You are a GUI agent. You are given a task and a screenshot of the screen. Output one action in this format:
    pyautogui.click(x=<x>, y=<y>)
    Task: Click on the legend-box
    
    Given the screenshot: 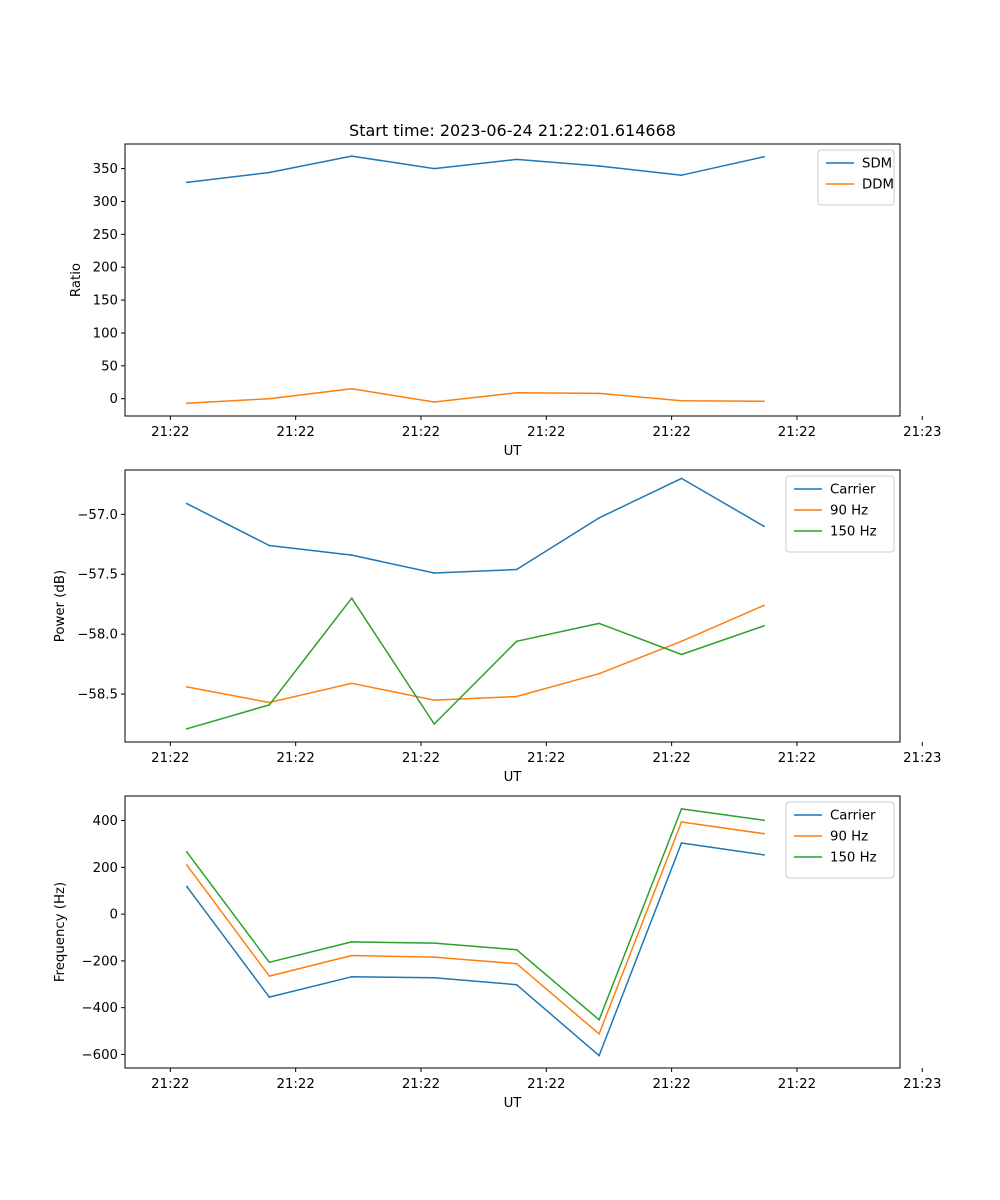 What is the action you would take?
    pyautogui.click(x=840, y=514)
    